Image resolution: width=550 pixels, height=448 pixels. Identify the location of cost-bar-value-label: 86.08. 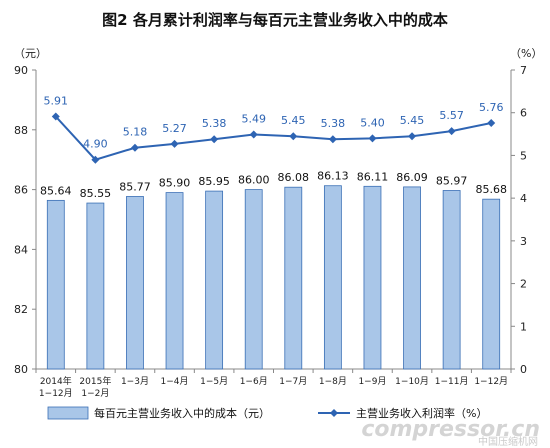
(294, 177).